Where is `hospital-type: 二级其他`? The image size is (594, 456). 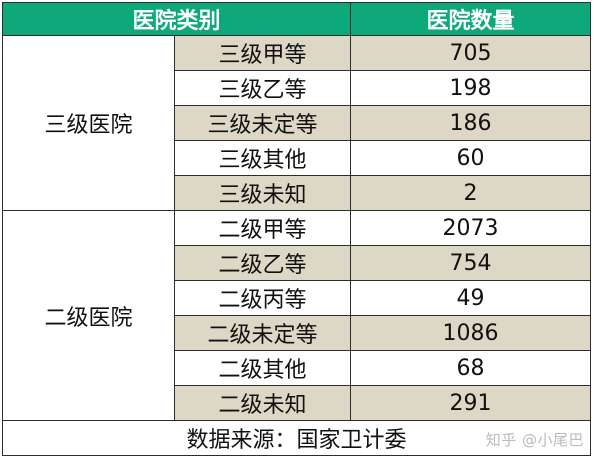 hospital-type: 二级其他 is located at coordinates (262, 368).